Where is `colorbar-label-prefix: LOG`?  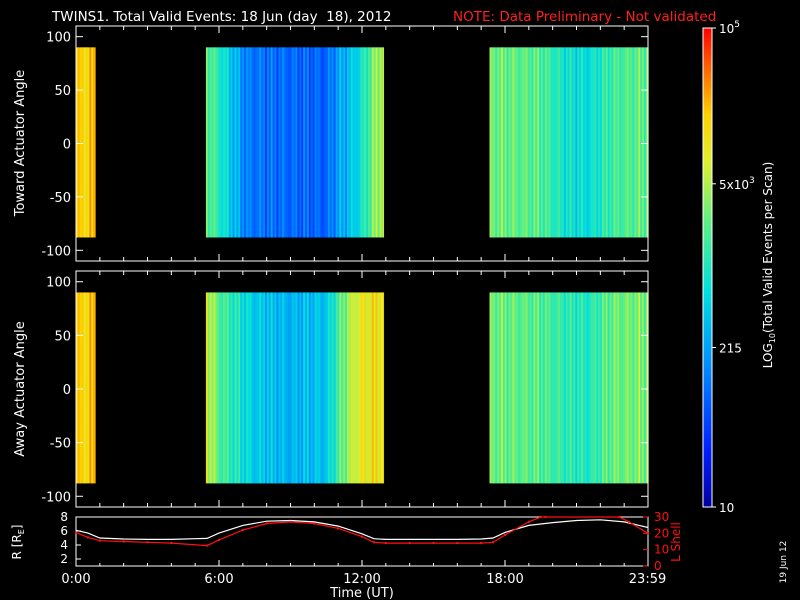
colorbar-label-prefix: LOG is located at coordinates (768, 355).